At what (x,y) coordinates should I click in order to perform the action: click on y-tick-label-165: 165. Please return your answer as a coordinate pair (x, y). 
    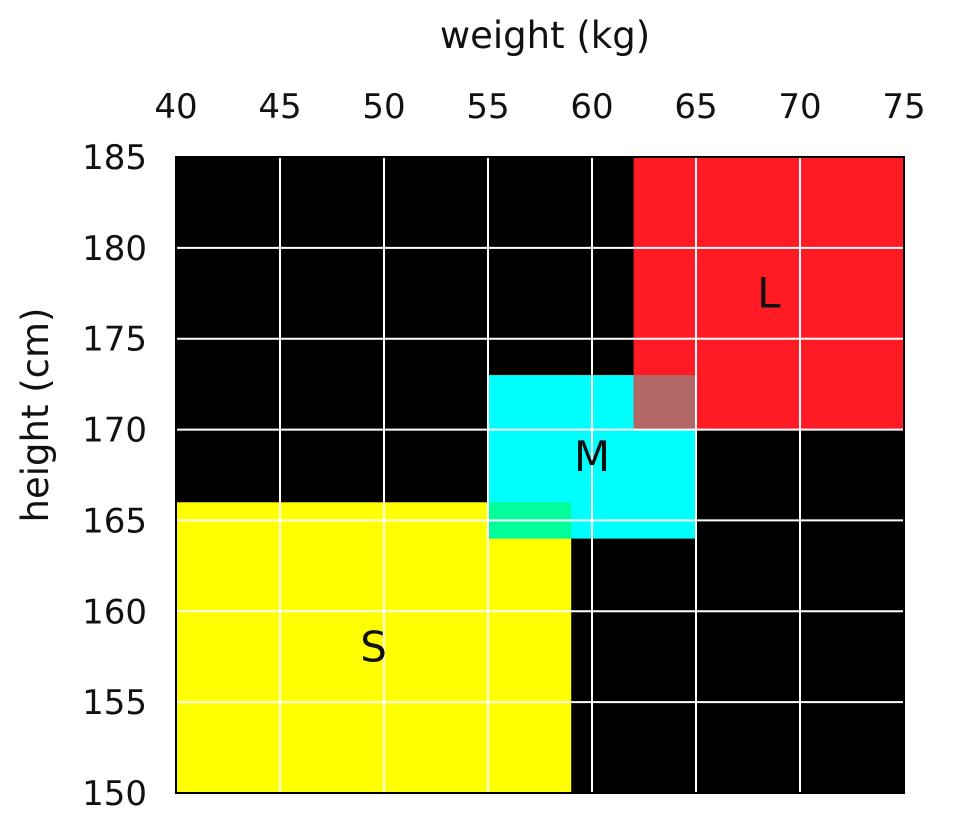
    Looking at the image, I should click on (114, 521).